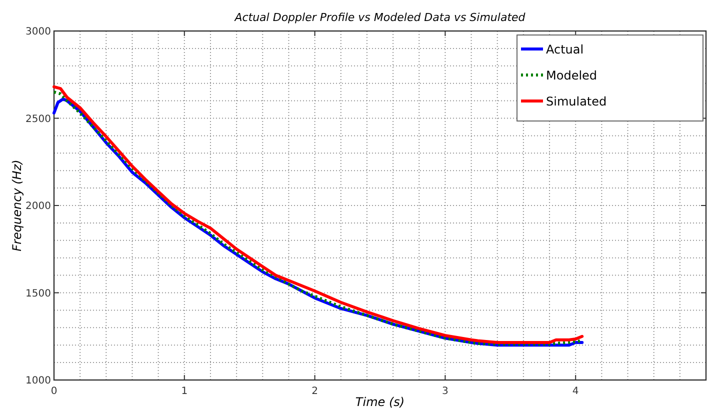 Image resolution: width=708 pixels, height=408 pixels. Describe the element at coordinates (315, 391) in the screenshot. I see `x-tick-label: 2` at that location.